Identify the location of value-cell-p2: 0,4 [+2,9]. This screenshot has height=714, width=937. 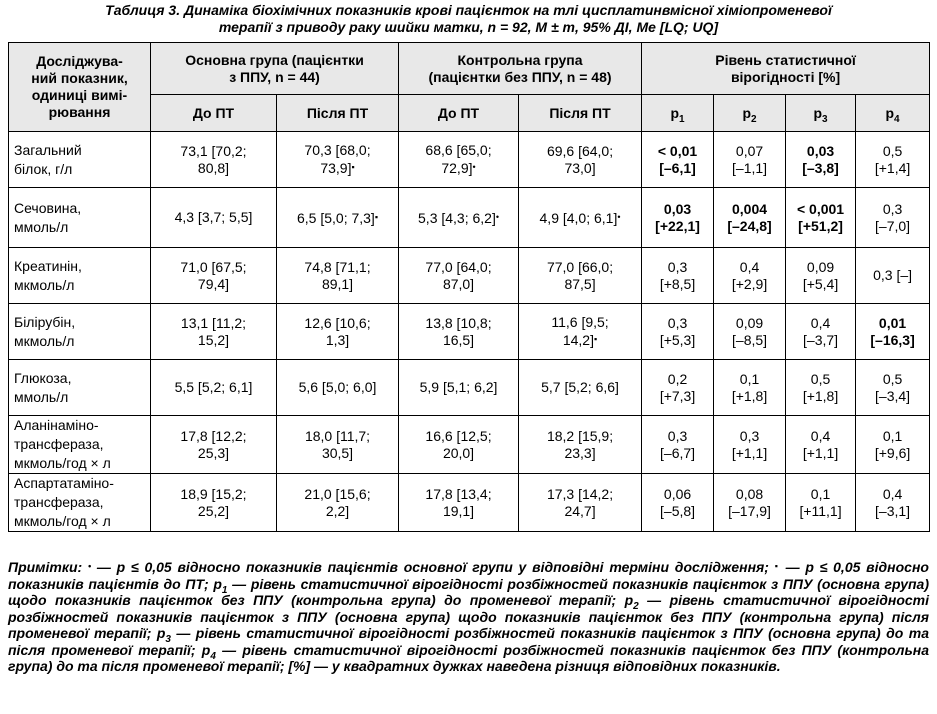
(750, 275).